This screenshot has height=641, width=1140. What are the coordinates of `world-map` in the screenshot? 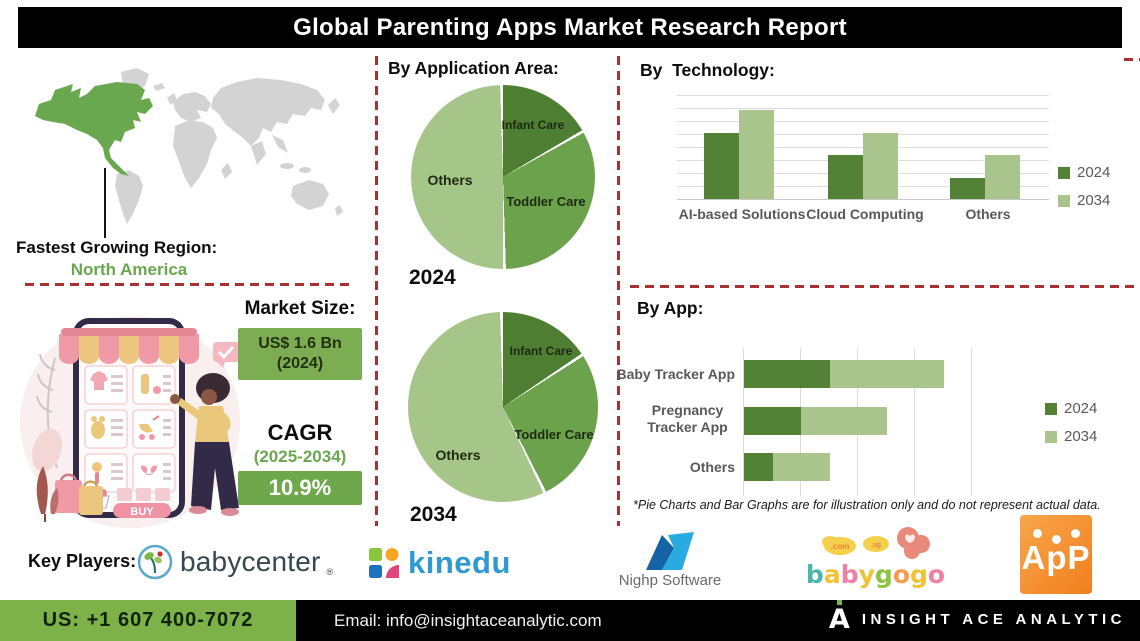 It's located at (189, 146).